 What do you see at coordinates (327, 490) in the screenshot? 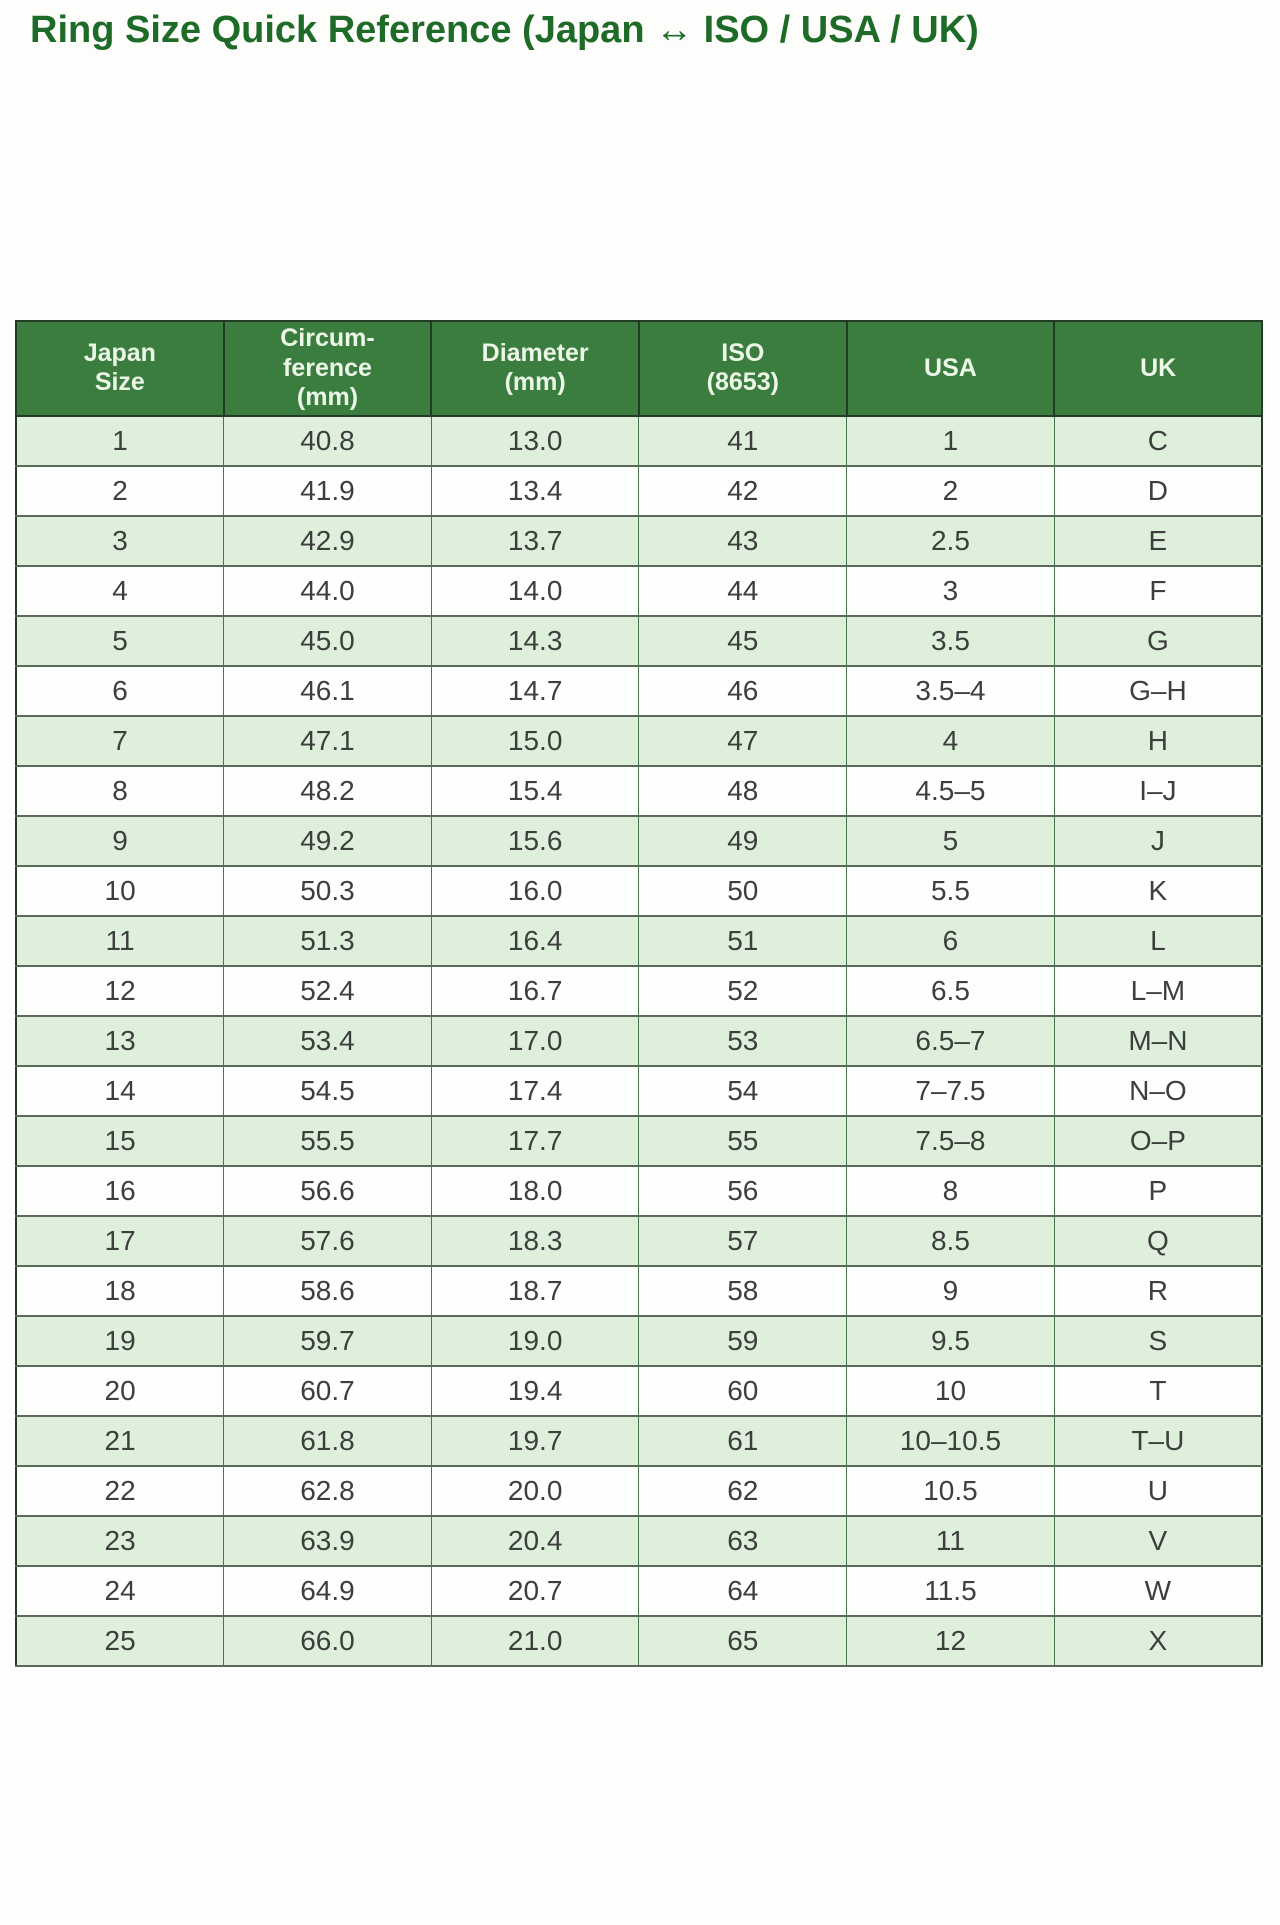
I see `table-cell: 41.9` at bounding box center [327, 490].